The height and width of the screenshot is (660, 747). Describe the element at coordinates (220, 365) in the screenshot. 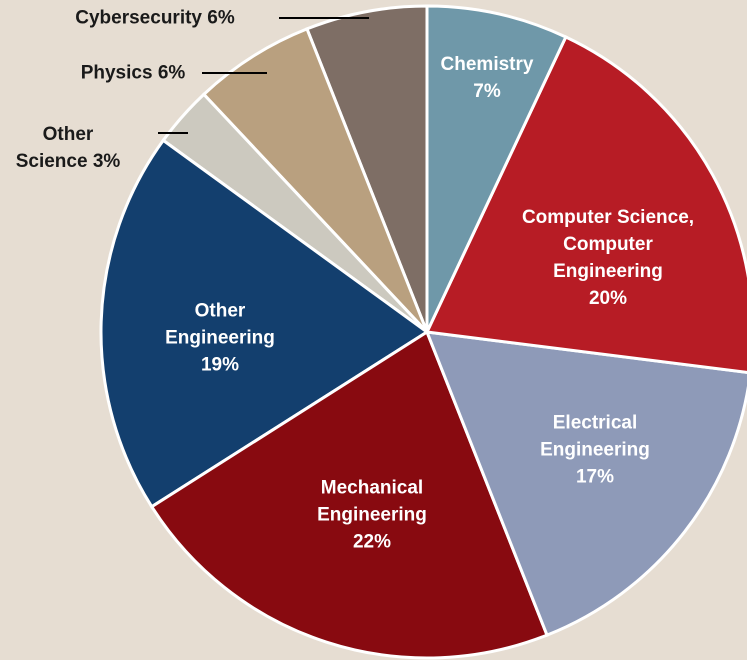

I see `value-label: 19%` at that location.